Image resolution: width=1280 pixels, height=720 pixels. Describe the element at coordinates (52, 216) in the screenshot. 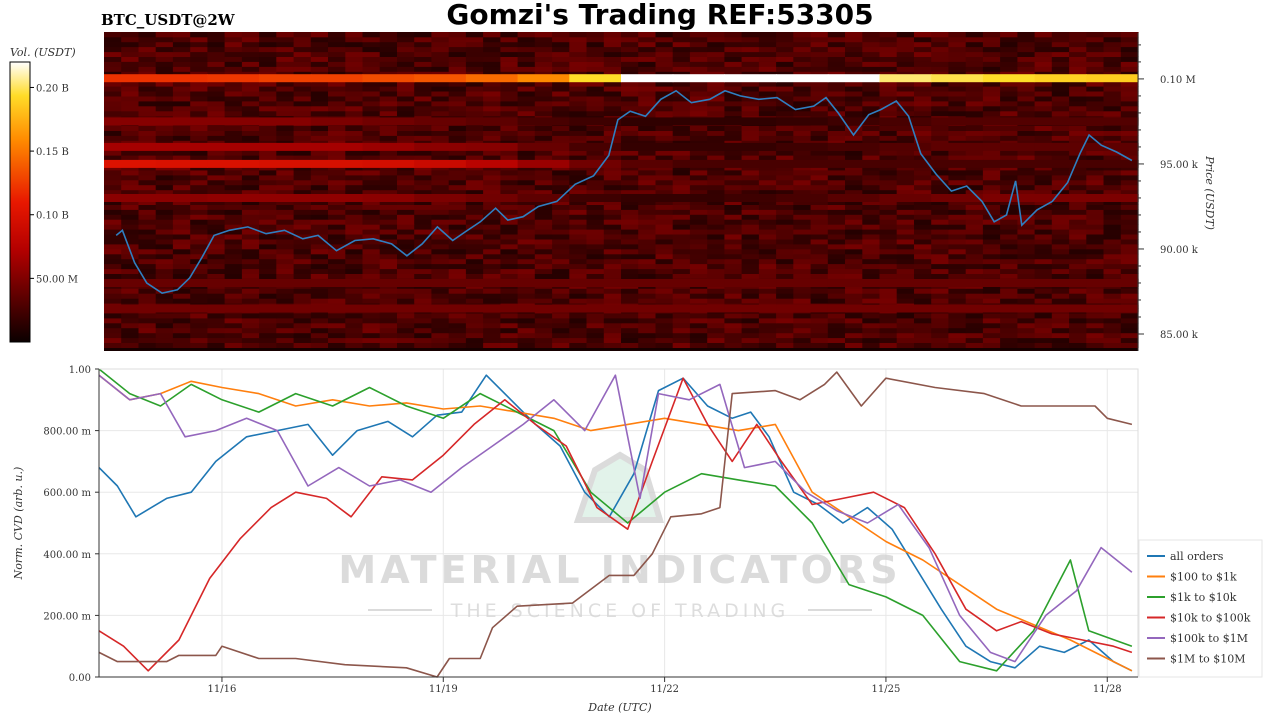

I see `colorbar-tick-label: 0.10 B` at that location.